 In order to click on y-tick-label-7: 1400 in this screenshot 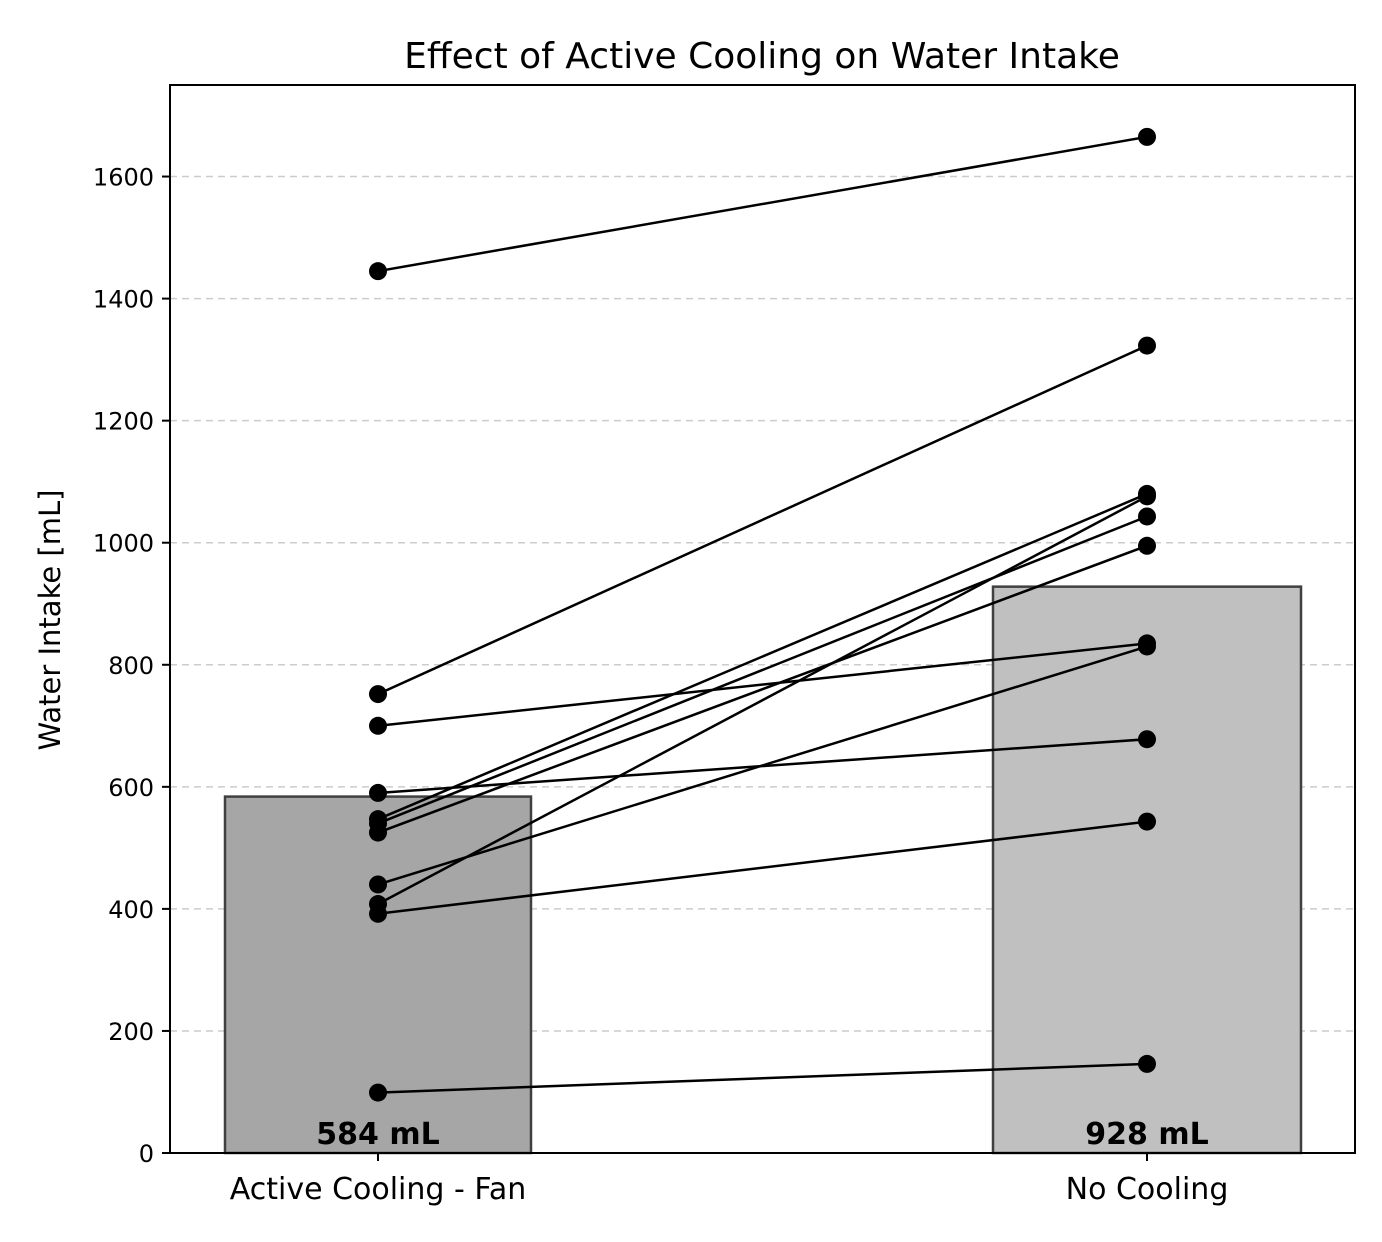, I will do `click(123, 300)`.